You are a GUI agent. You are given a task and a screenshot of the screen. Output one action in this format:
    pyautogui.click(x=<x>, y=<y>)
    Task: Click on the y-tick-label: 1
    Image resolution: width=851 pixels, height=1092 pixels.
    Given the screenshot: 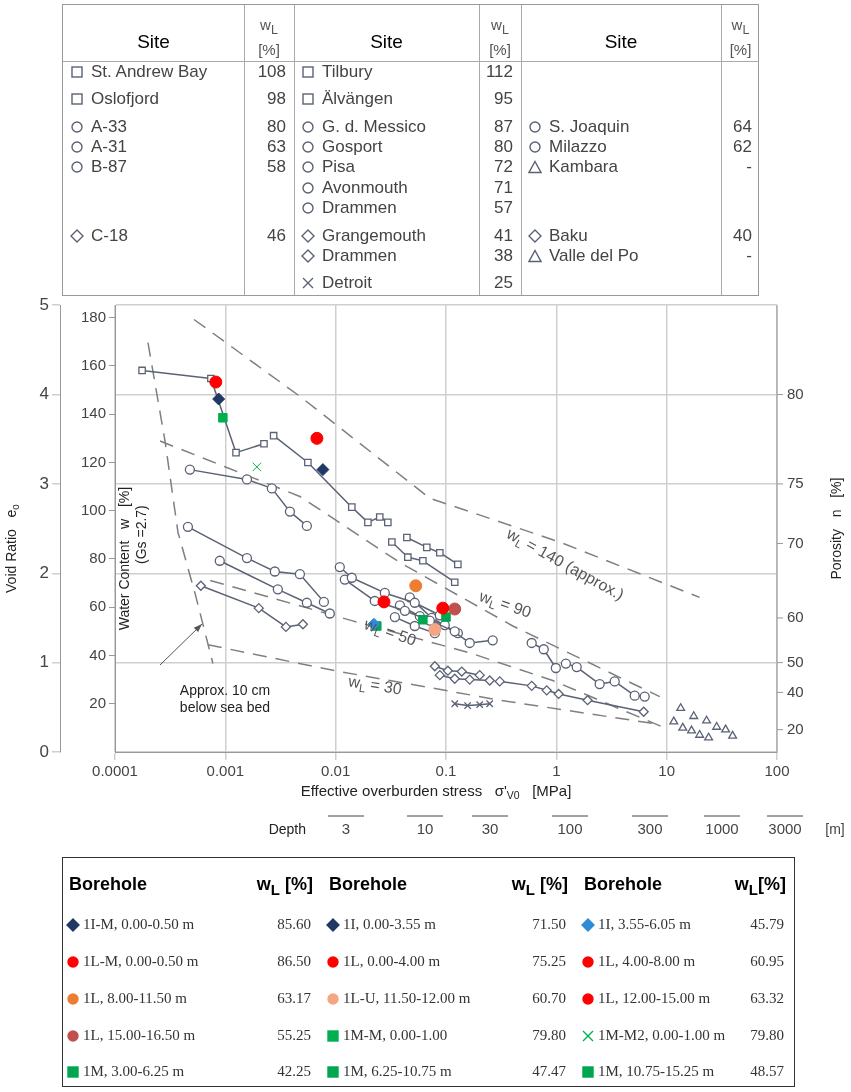 What is the action you would take?
    pyautogui.click(x=44, y=662)
    